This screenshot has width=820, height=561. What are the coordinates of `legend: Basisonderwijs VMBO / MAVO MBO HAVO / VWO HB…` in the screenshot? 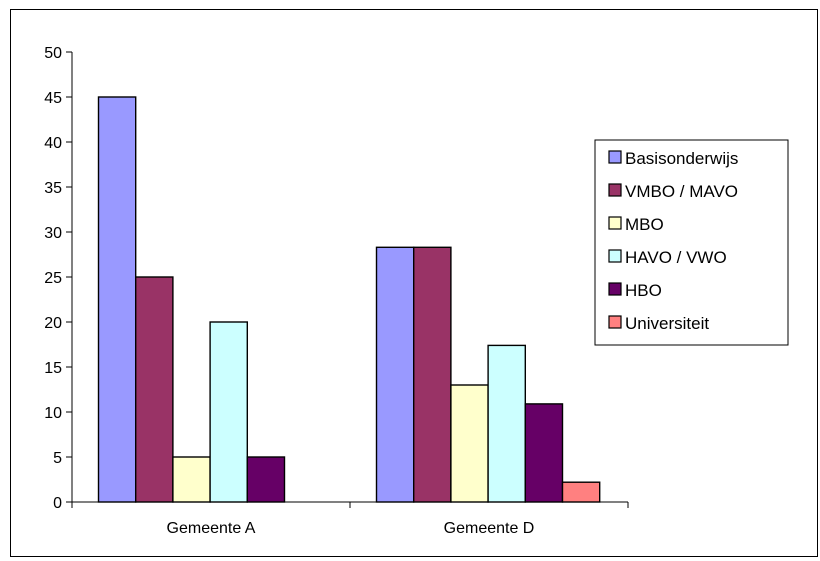 It's located at (691, 242).